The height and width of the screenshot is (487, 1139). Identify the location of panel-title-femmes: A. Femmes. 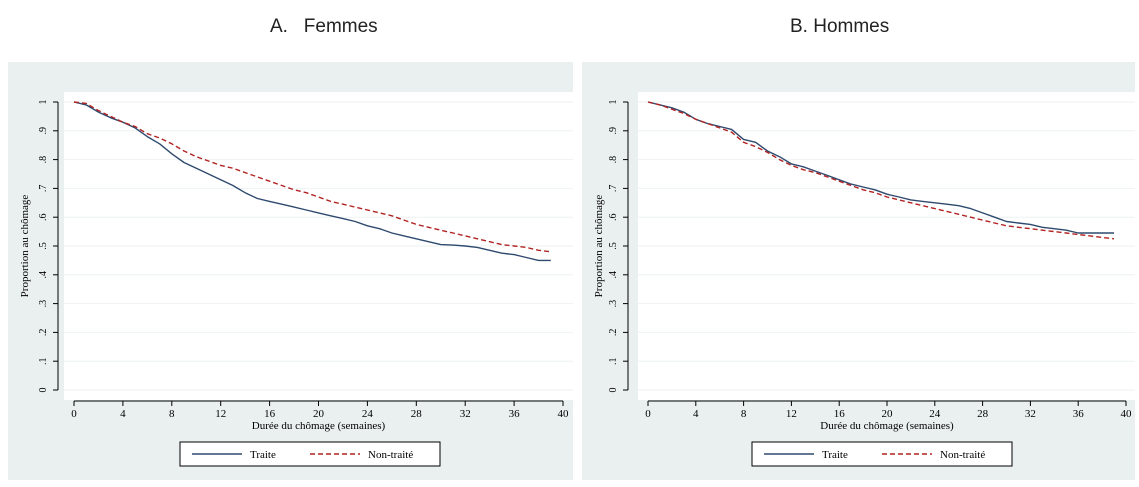
(324, 26).